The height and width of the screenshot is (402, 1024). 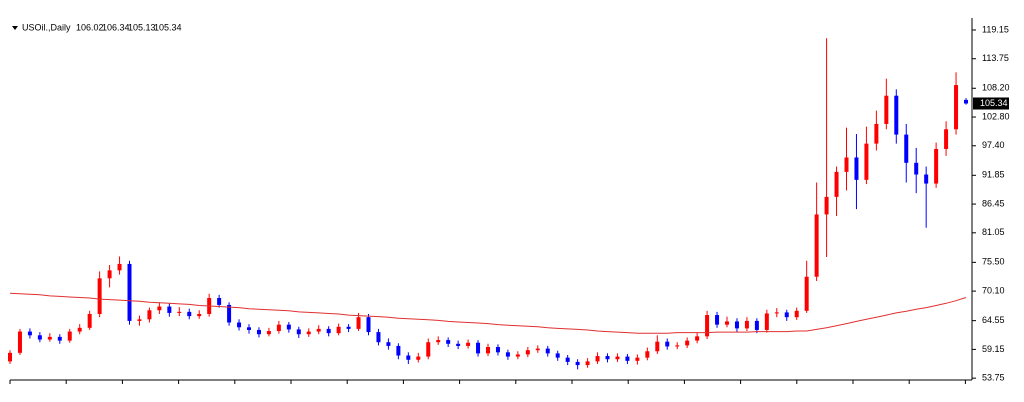 I want to click on current-price-box, so click(x=991, y=103).